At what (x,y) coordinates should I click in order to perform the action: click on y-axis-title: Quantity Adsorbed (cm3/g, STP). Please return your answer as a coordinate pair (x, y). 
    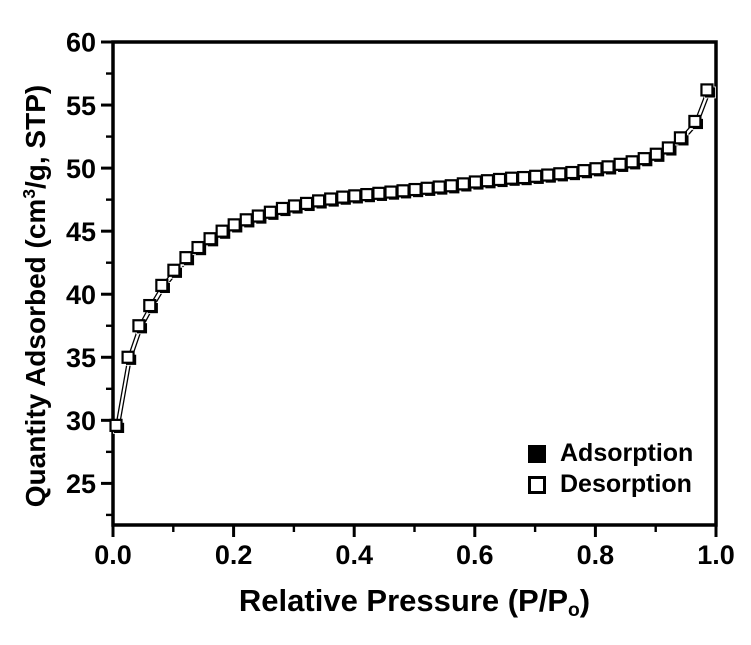
    Looking at the image, I should click on (35, 296).